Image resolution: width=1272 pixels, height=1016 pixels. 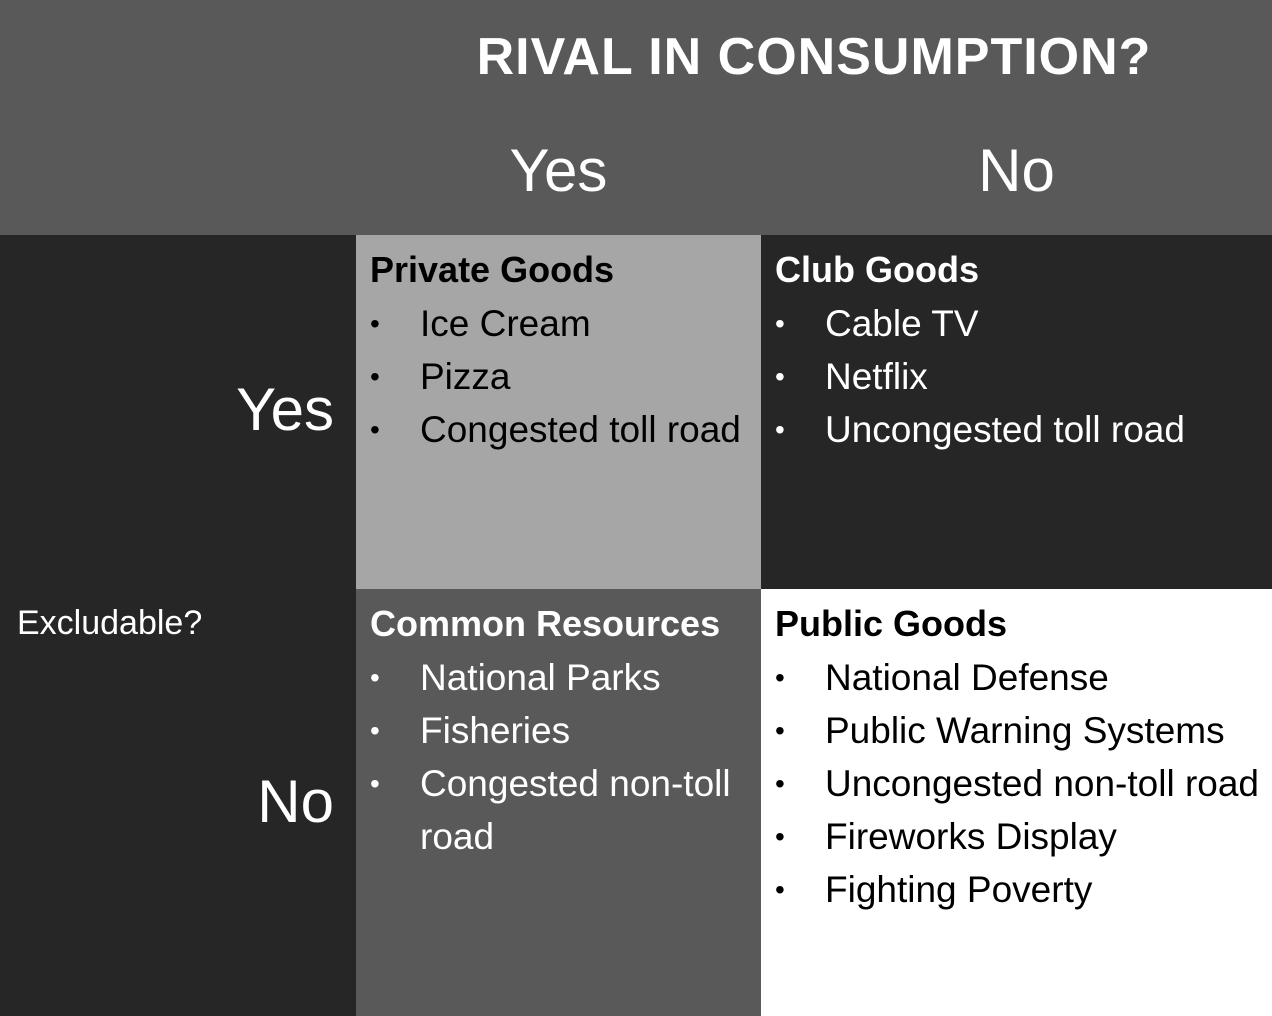 What do you see at coordinates (1042, 783) in the screenshot?
I see `item-text: Uncongested non-toll road` at bounding box center [1042, 783].